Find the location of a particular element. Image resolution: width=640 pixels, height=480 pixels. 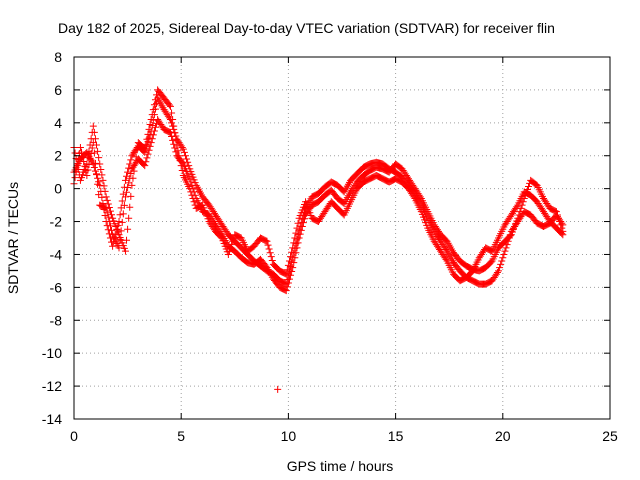

x-tick-label: 10 is located at coordinates (289, 436).